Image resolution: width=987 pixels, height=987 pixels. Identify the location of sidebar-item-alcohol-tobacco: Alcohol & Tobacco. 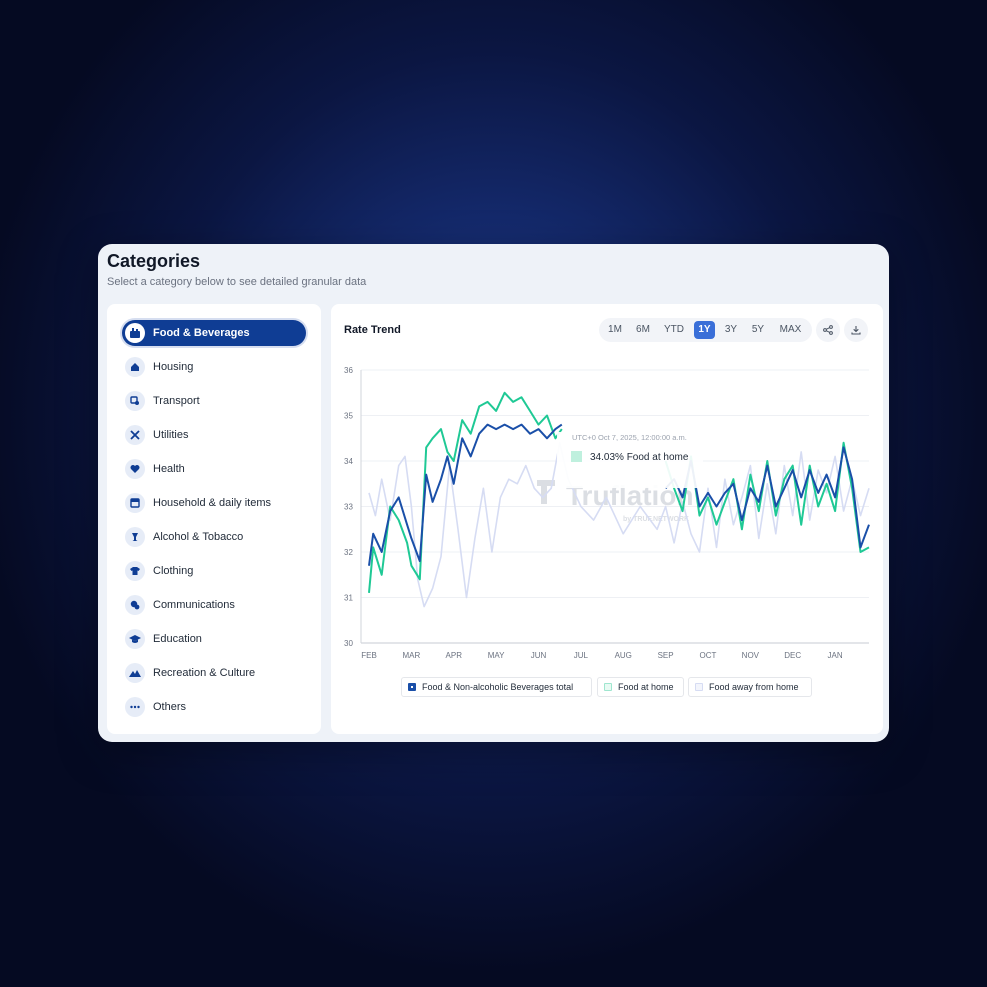
(214, 537).